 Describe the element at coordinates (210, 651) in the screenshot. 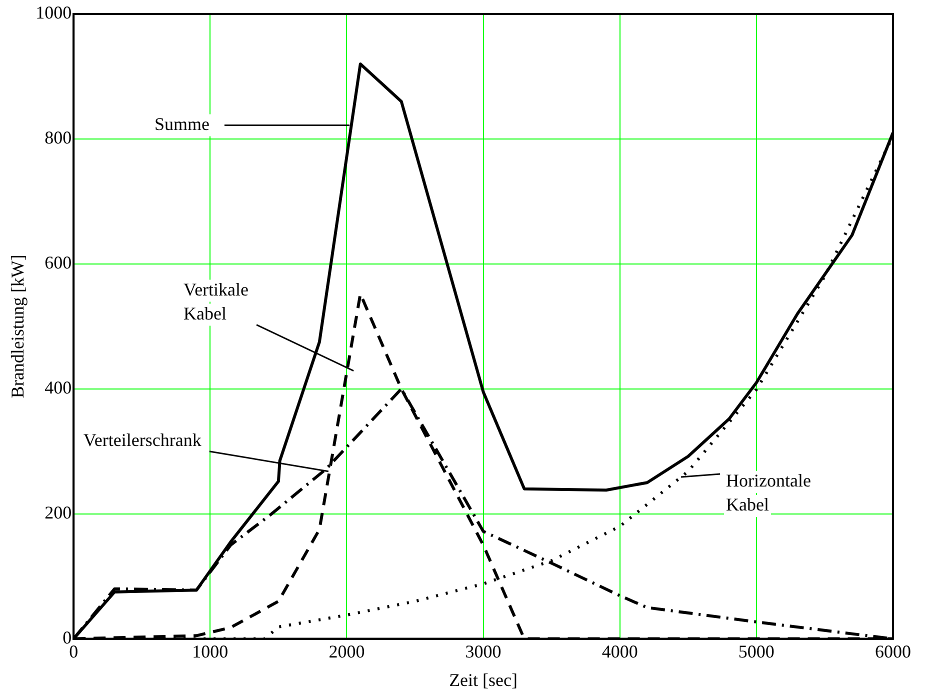

I see `x-tick-label: 1000` at that location.